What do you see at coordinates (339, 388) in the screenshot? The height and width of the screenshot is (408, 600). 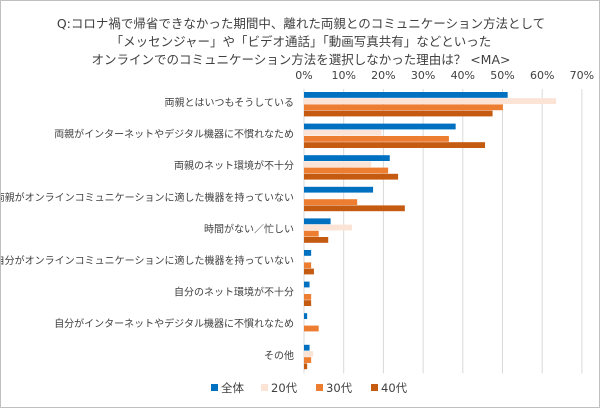 I see `legend-label: 30代` at bounding box center [339, 388].